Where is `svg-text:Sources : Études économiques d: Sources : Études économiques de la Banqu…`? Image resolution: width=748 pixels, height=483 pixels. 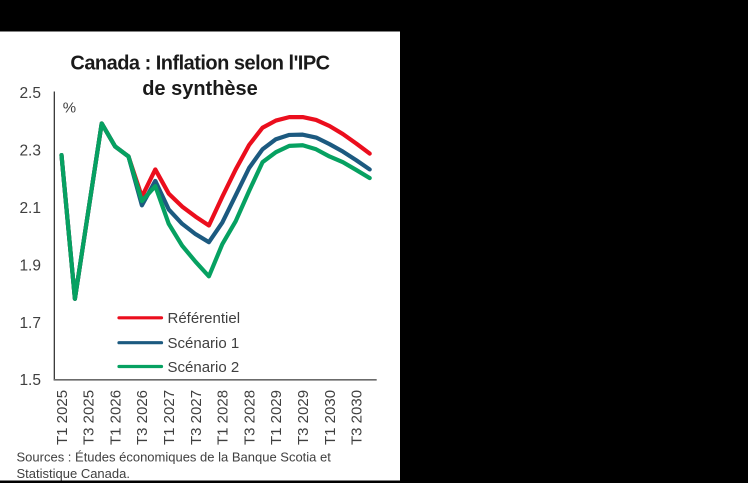
svg-text:Sources : Études économiques d: Sources : Études économiques de la Banqu… is located at coordinates (174, 457).